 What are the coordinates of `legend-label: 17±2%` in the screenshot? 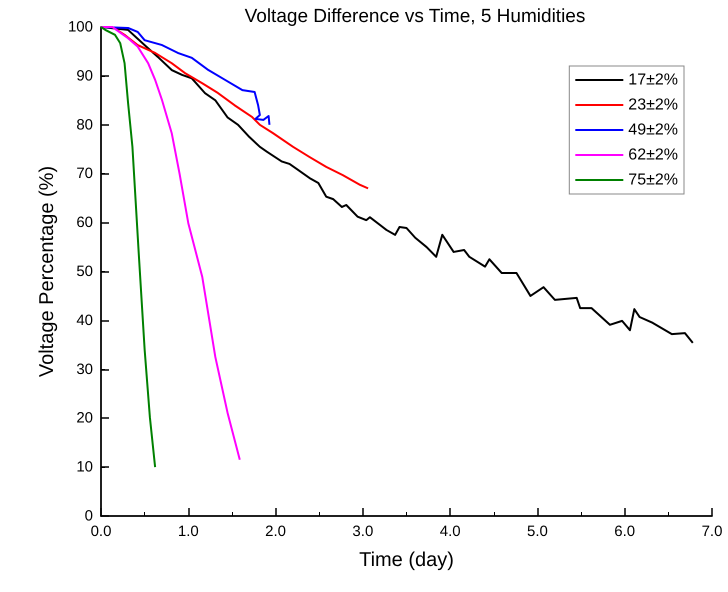 It's located at (653, 80).